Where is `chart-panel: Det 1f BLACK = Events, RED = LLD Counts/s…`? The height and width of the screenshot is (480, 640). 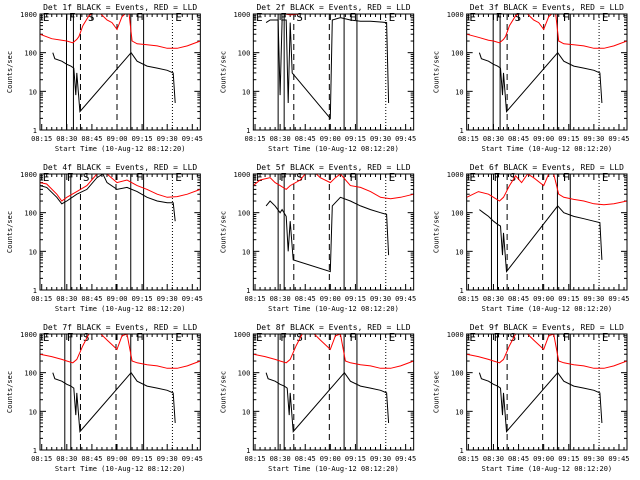 chart-panel: Det 1f BLACK = Events, RED = LLD Counts/s… is located at coordinates (104, 78).